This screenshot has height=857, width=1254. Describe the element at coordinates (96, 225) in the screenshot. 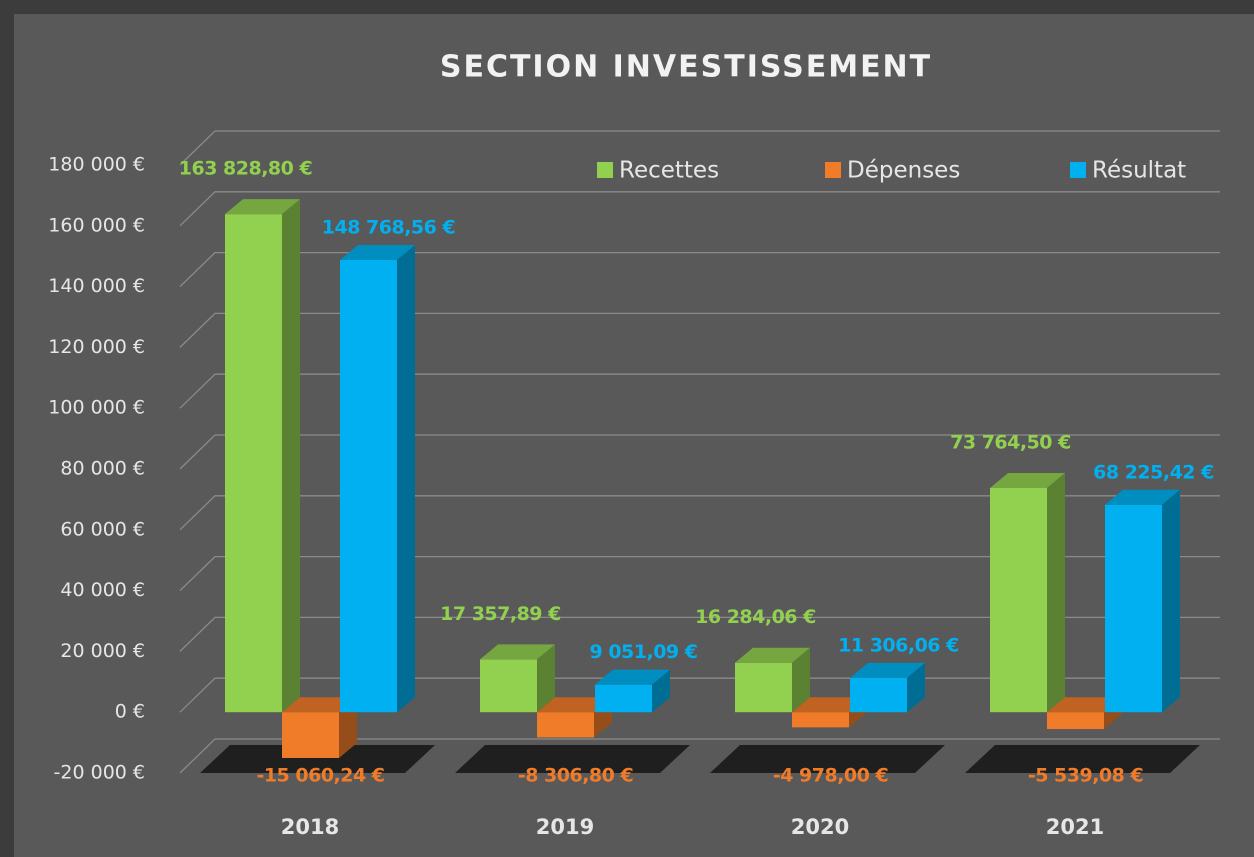

I see `y-tick-label: 160 000 €` at that location.